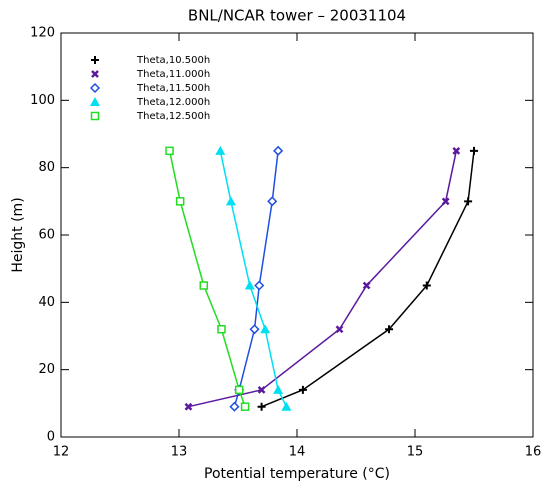  Describe the element at coordinates (18, 234) in the screenshot. I see `y-axis-label: Height (m)` at that location.